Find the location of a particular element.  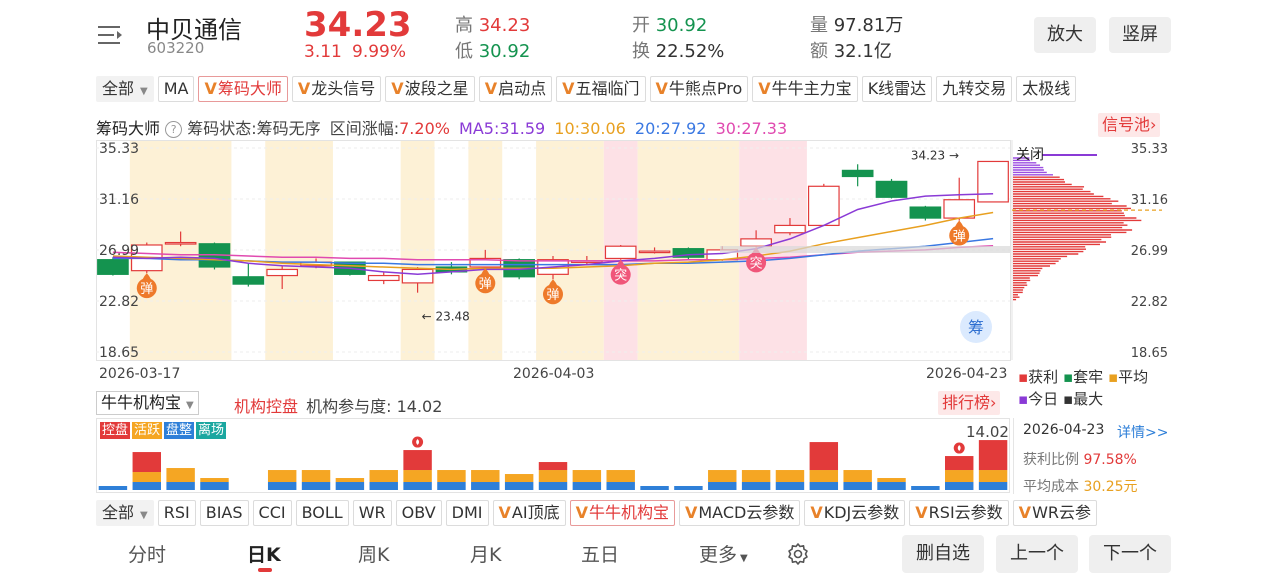

sub-indicator-tab-label: OBV is located at coordinates (419, 512).